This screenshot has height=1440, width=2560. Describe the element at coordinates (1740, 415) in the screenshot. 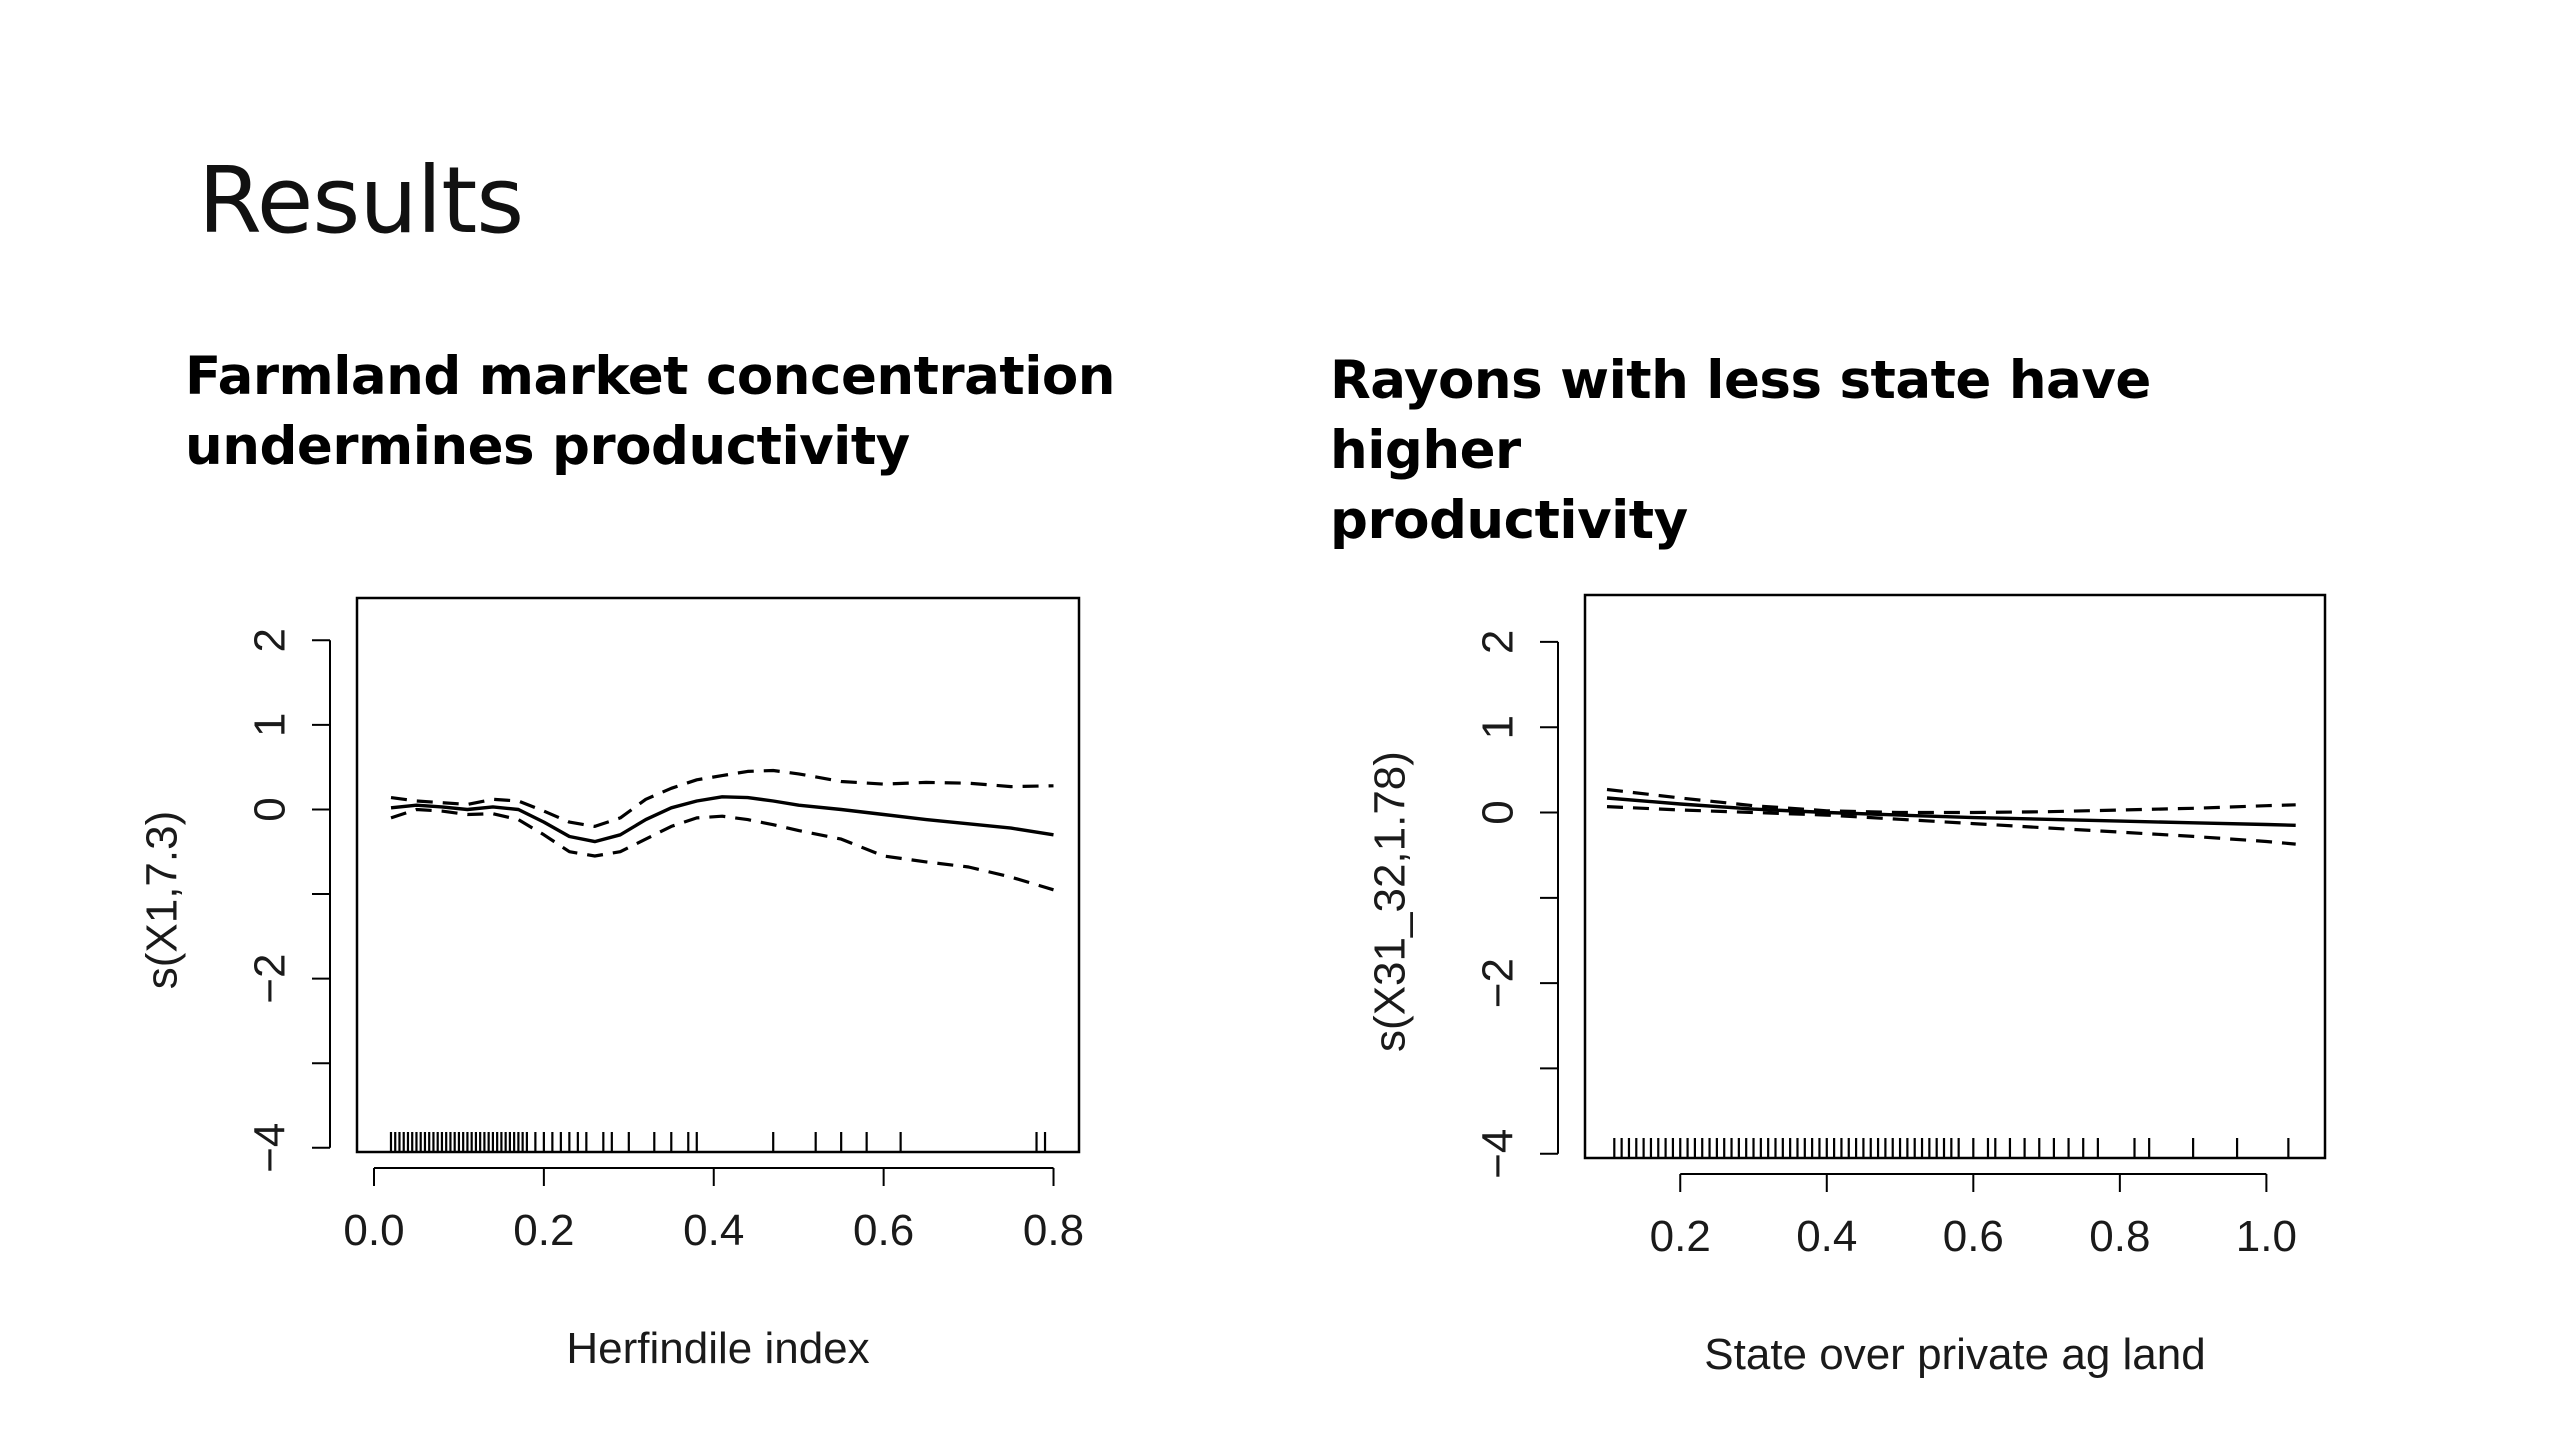

I see `right-subtitle-line-1: Rayons with less state have higher` at that location.